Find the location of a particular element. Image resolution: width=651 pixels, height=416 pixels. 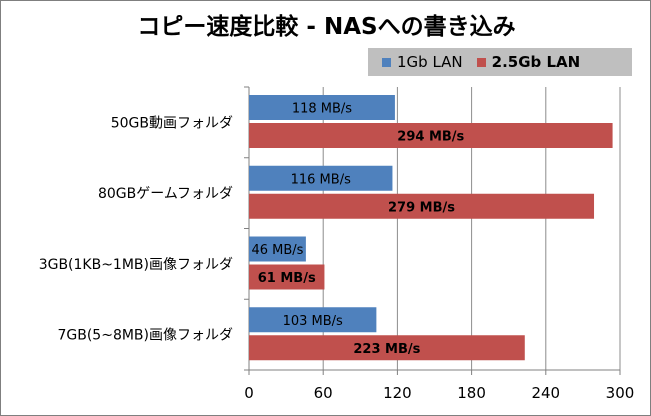

tick-label-0: 0 is located at coordinates (249, 393).